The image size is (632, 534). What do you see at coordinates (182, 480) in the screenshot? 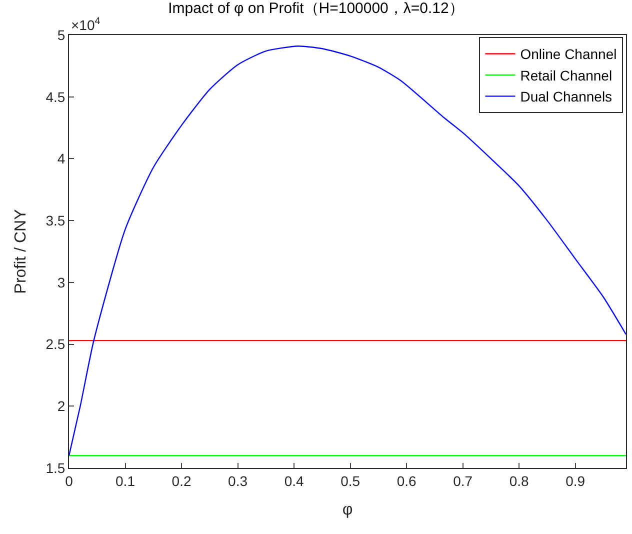
I see `x-tick-label: 0.2` at bounding box center [182, 480].